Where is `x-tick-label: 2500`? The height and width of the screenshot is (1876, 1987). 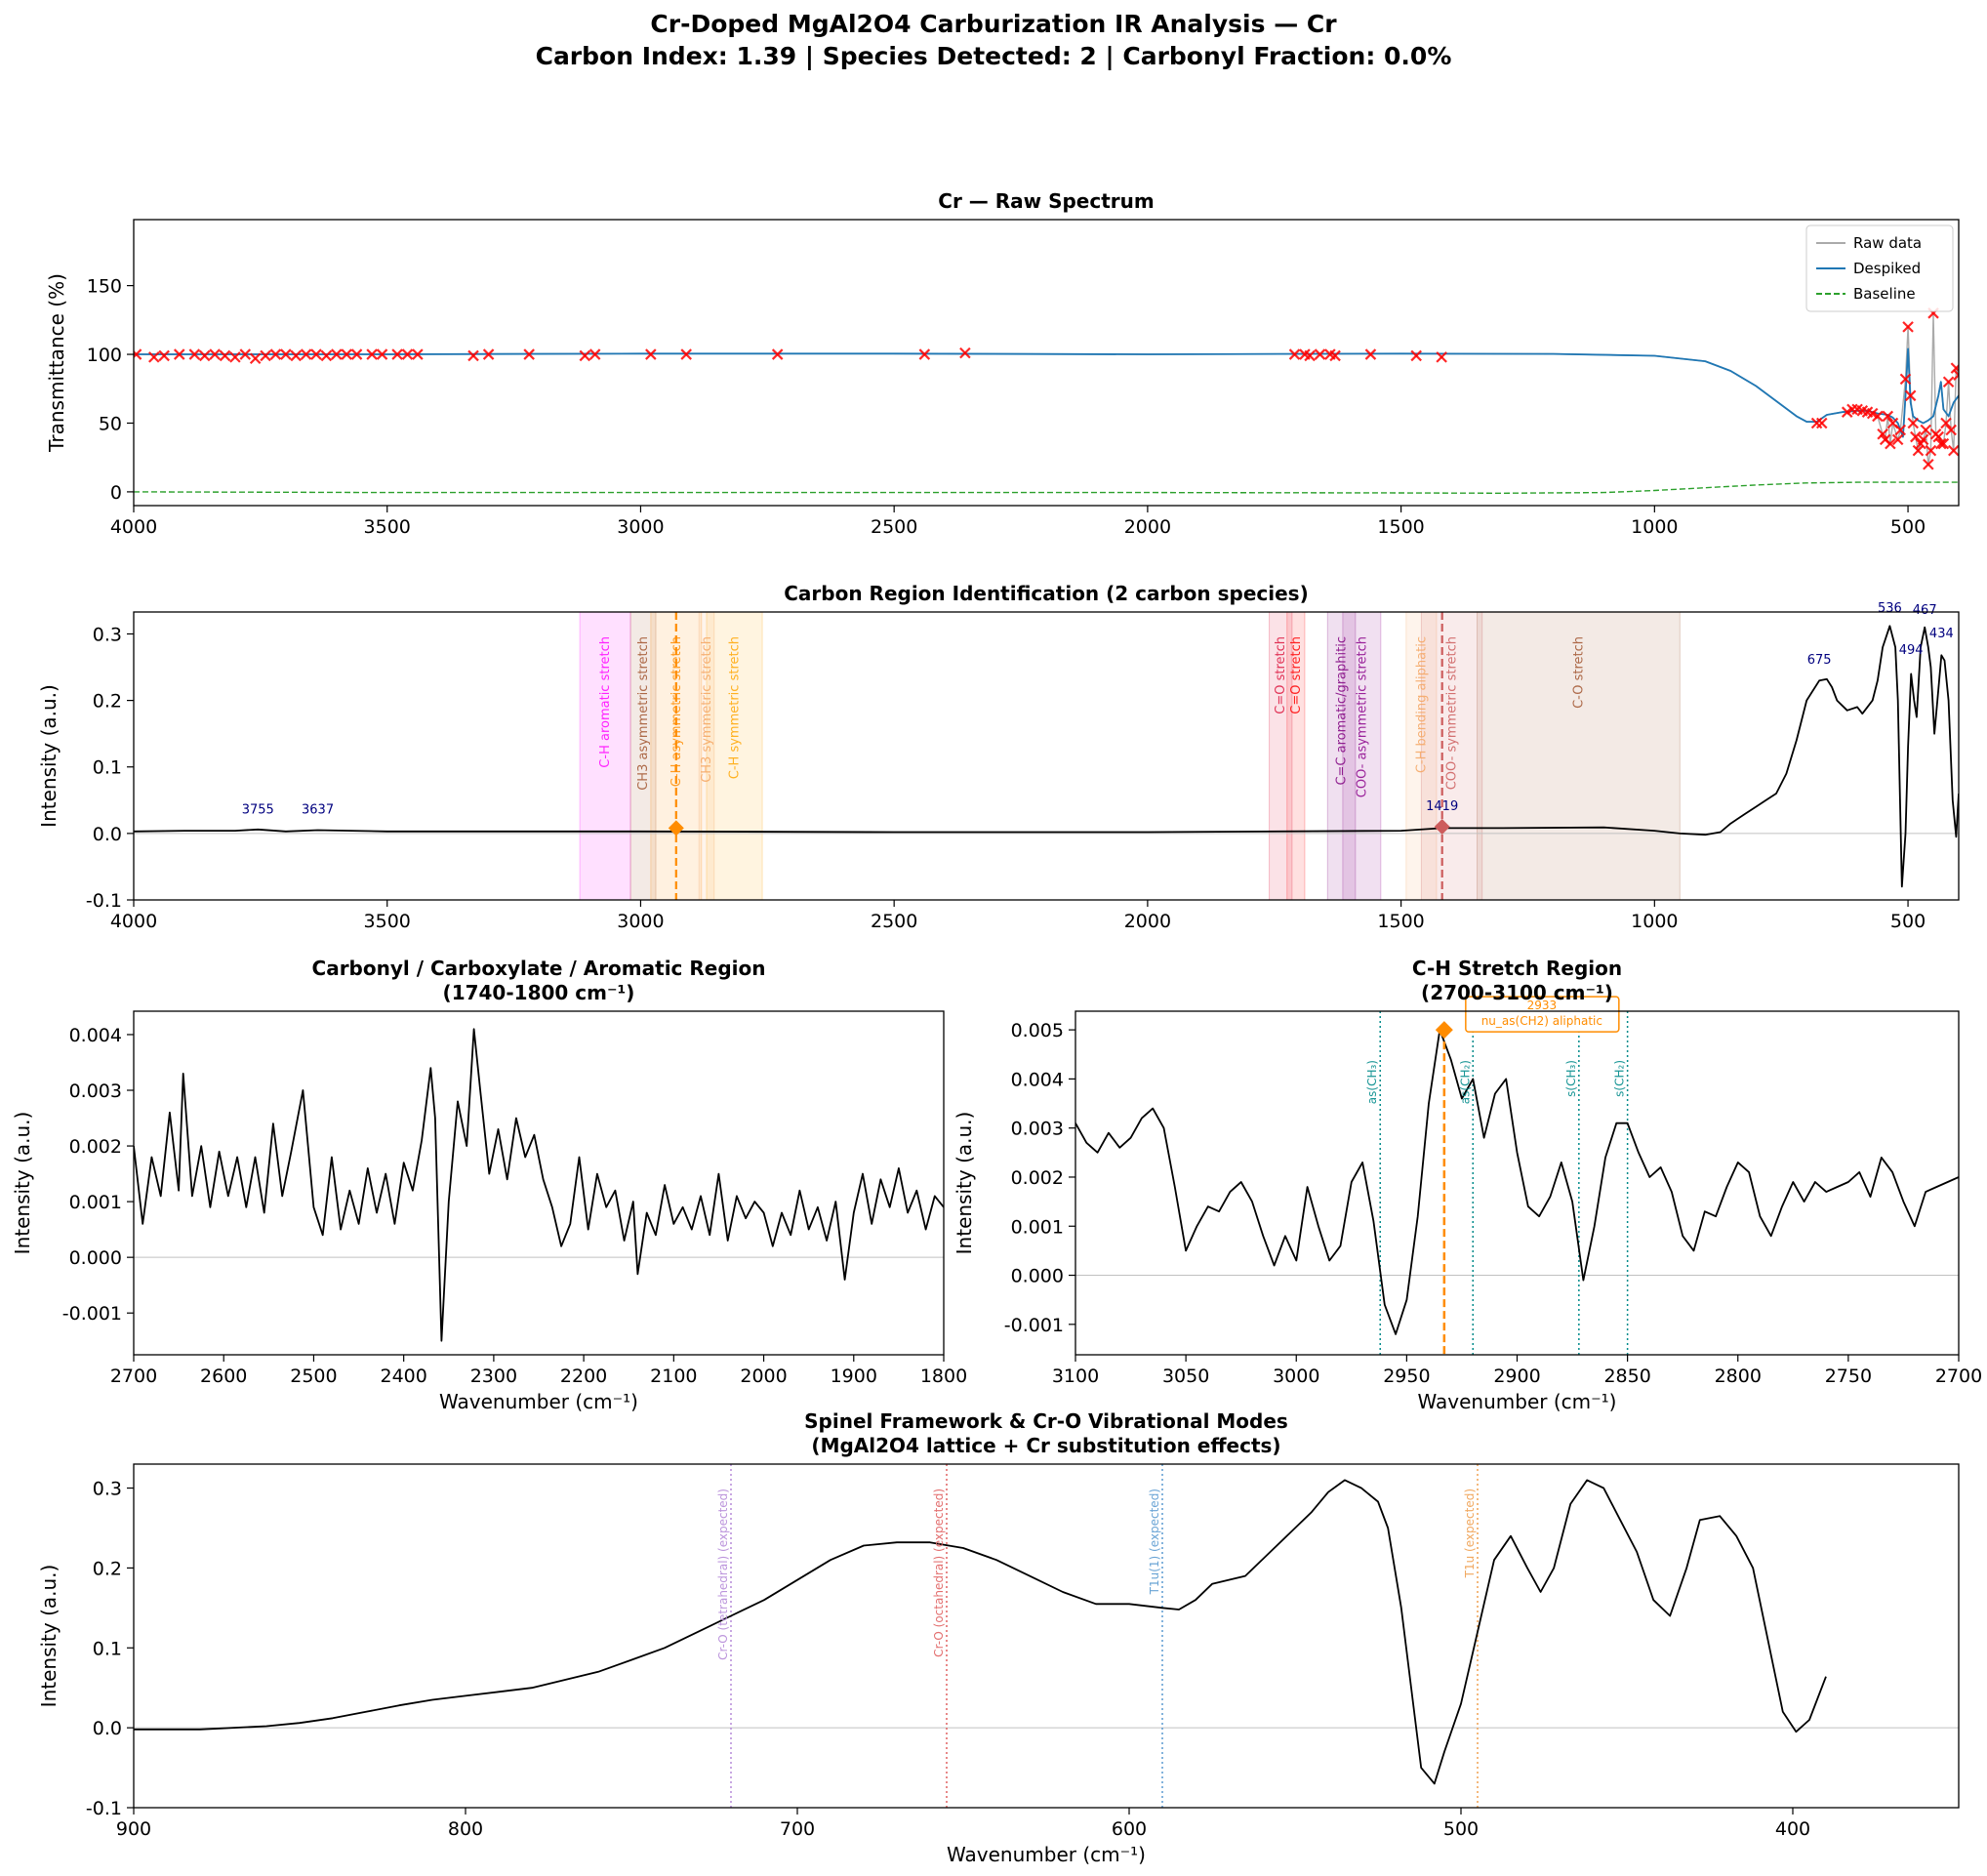 x-tick-label: 2500 is located at coordinates (313, 1376).